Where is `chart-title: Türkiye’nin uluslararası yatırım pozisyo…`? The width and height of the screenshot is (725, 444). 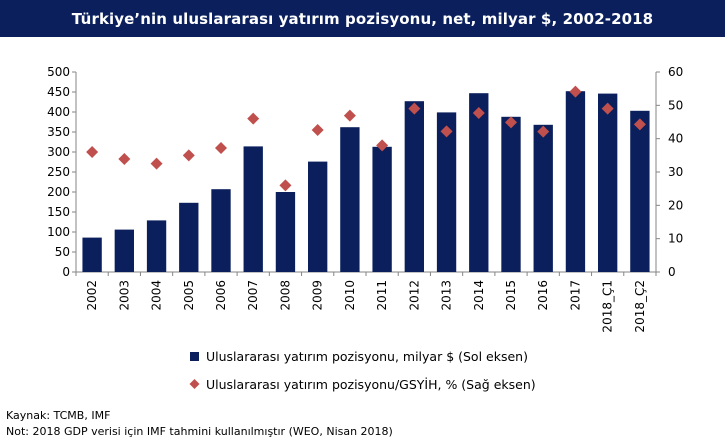
chart-title: Türkiye’nin uluslararası yatırım pozisyo… is located at coordinates (362, 18).